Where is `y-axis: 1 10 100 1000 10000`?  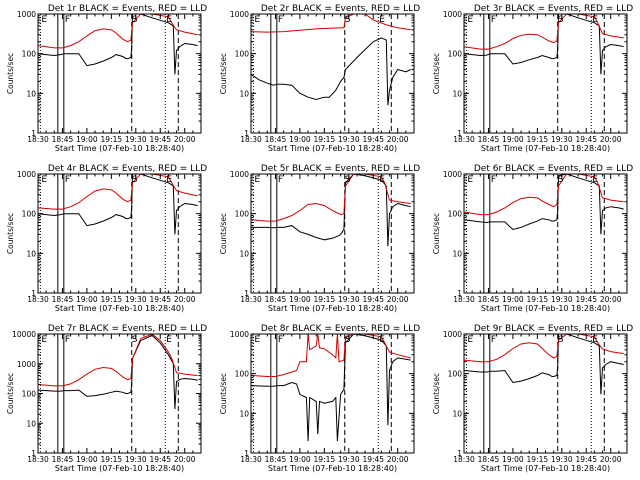
y-axis: 1 10 100 1000 10000 is located at coordinates (106, 394).